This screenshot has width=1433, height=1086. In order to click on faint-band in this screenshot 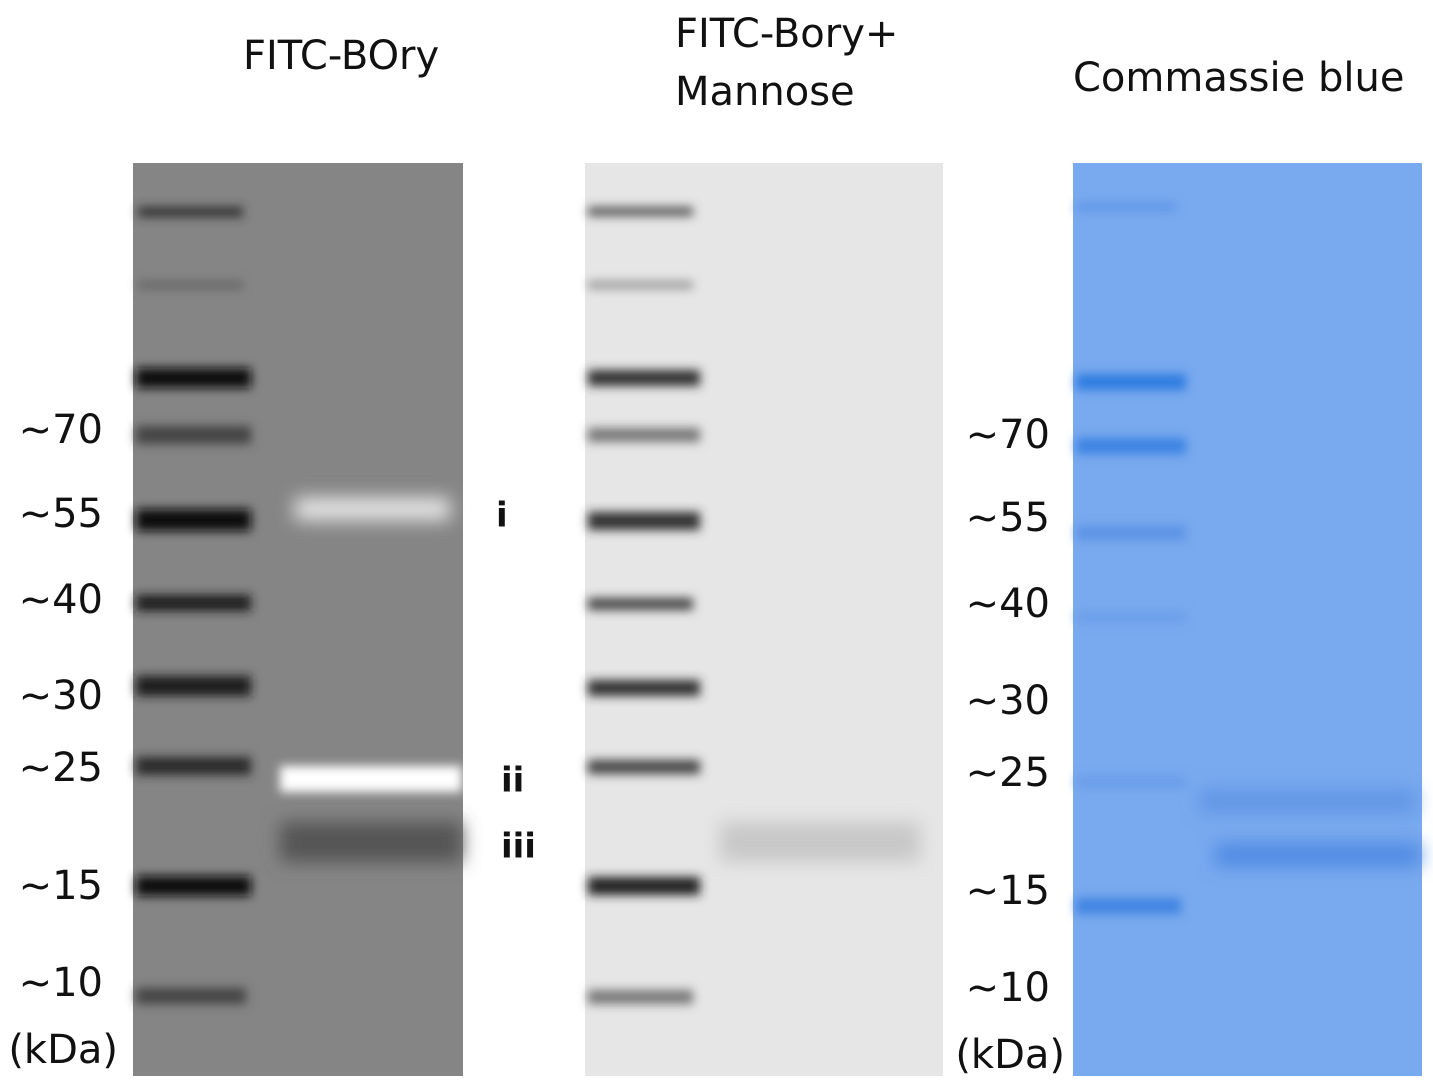, I will do `click(820, 842)`.